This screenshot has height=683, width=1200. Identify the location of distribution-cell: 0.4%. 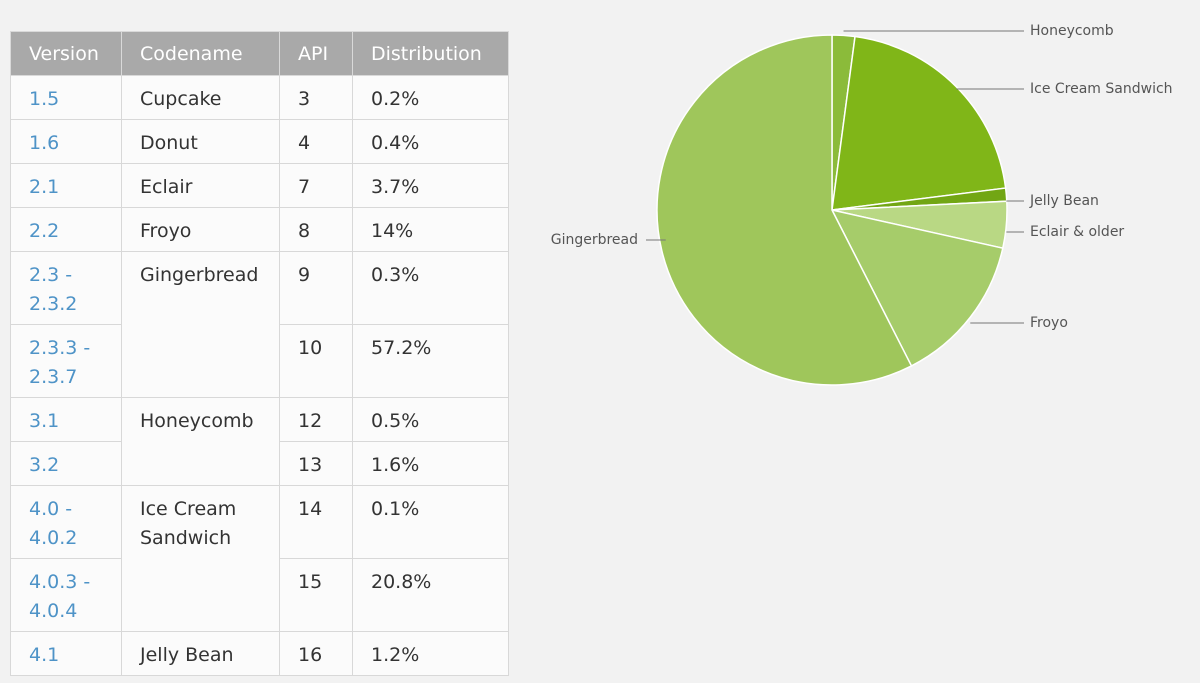
(430, 141).